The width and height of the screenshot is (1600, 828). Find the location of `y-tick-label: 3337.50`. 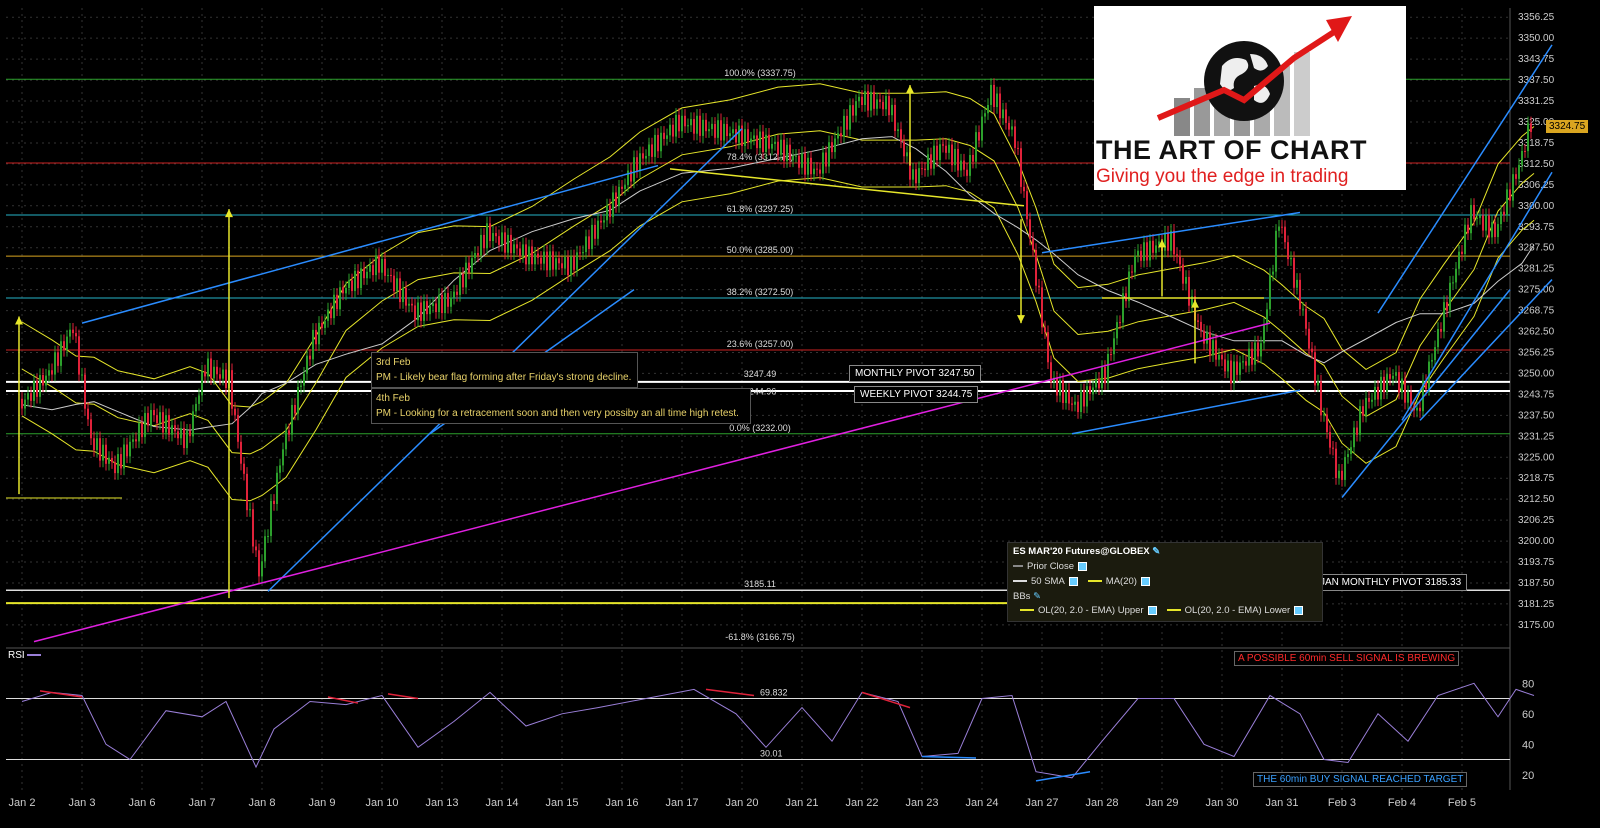

y-tick-label: 3337.50 is located at coordinates (1536, 80).